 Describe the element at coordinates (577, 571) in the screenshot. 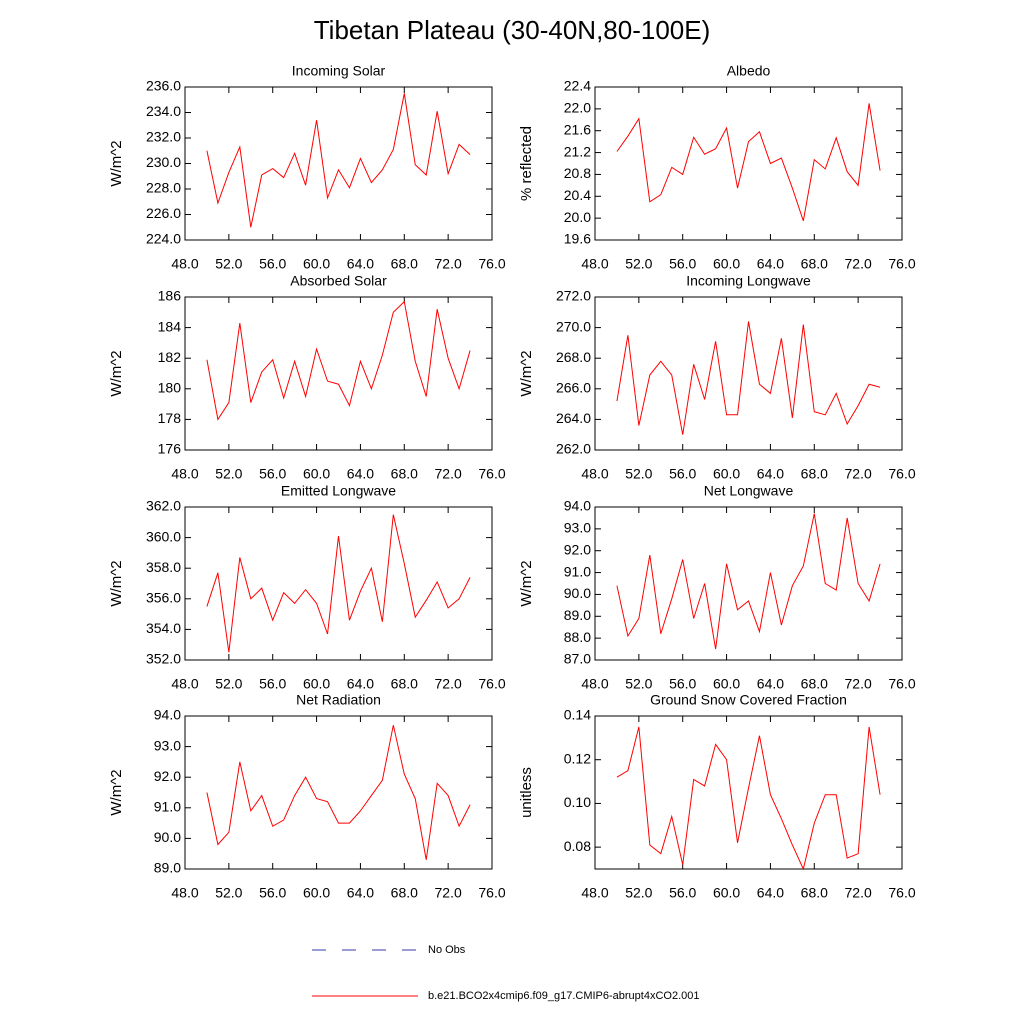

I see `y-tick-label: 91.0` at that location.